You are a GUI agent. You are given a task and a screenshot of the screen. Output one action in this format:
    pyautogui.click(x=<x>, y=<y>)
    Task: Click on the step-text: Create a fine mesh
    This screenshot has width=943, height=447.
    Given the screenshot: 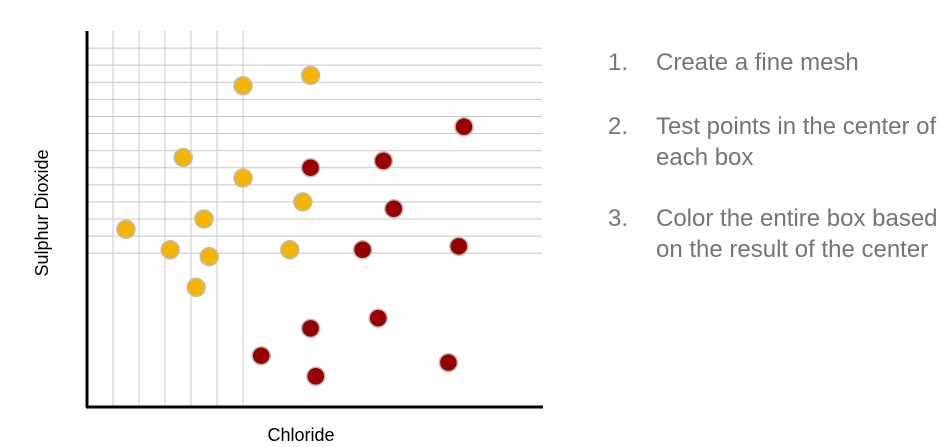 What is the action you would take?
    pyautogui.click(x=757, y=62)
    